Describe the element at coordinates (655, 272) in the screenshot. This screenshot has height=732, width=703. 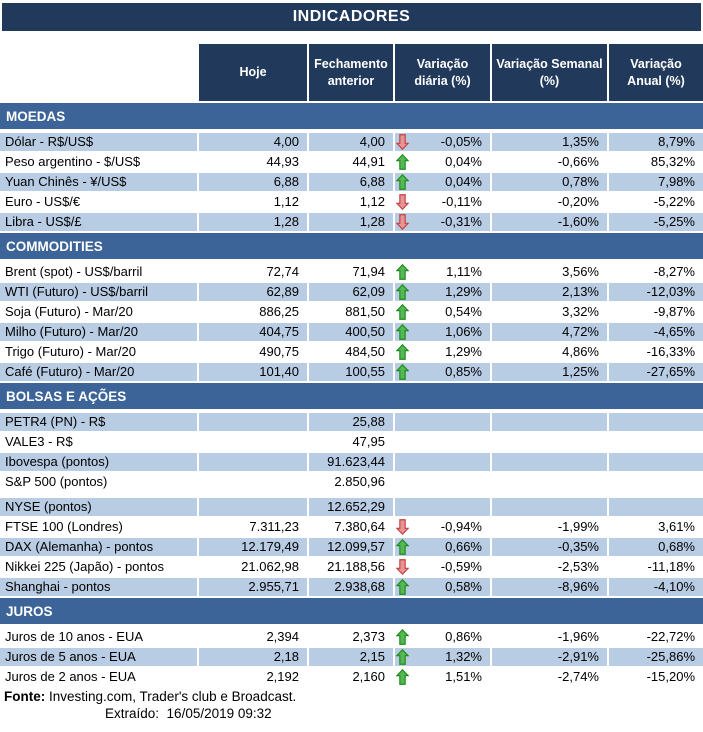
I see `variacao-anual-value: -8,27%` at that location.